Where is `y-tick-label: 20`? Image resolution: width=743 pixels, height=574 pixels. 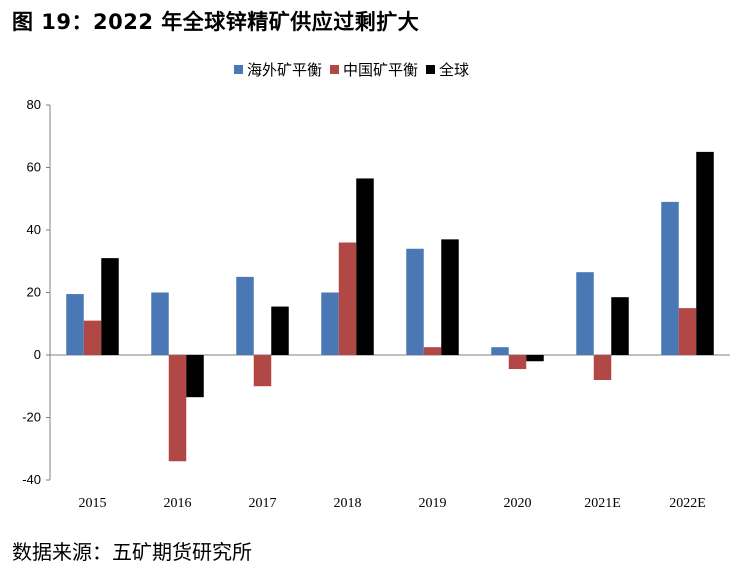
y-tick-label: 20 is located at coordinates (34, 292).